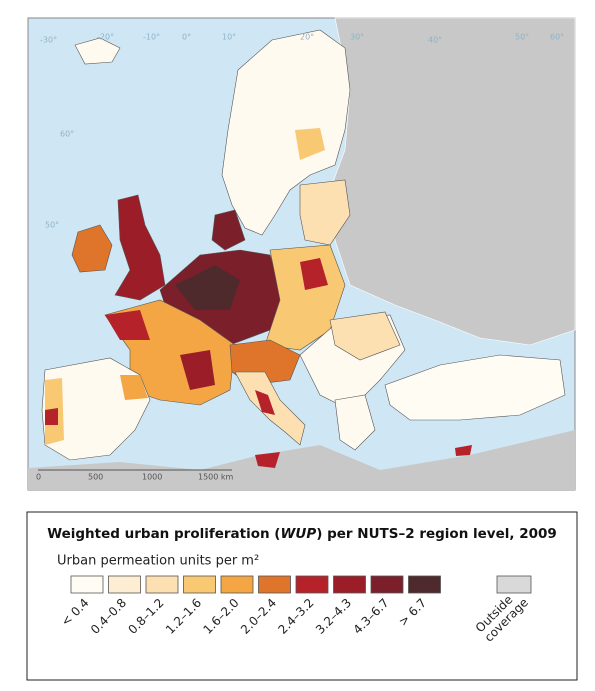 This screenshot has height=691, width=595. What do you see at coordinates (305, 297) in the screenshot?
I see `central-europe` at bounding box center [305, 297].